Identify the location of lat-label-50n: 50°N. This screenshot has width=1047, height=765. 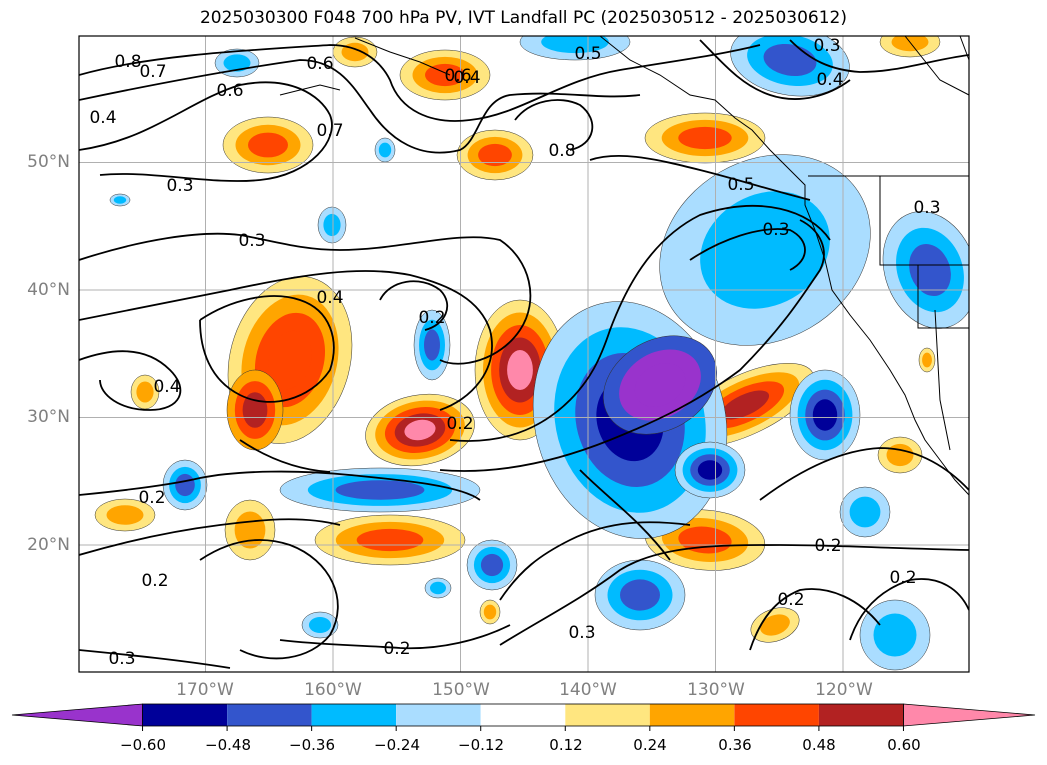
(48, 162).